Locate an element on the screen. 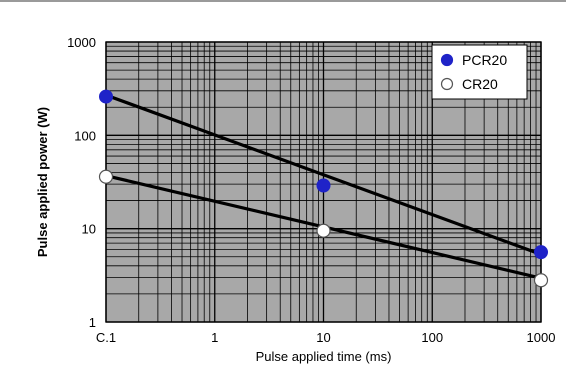 The image size is (566, 385). x-tick-labels: C.1 1 10 100 1000 is located at coordinates (326, 337).